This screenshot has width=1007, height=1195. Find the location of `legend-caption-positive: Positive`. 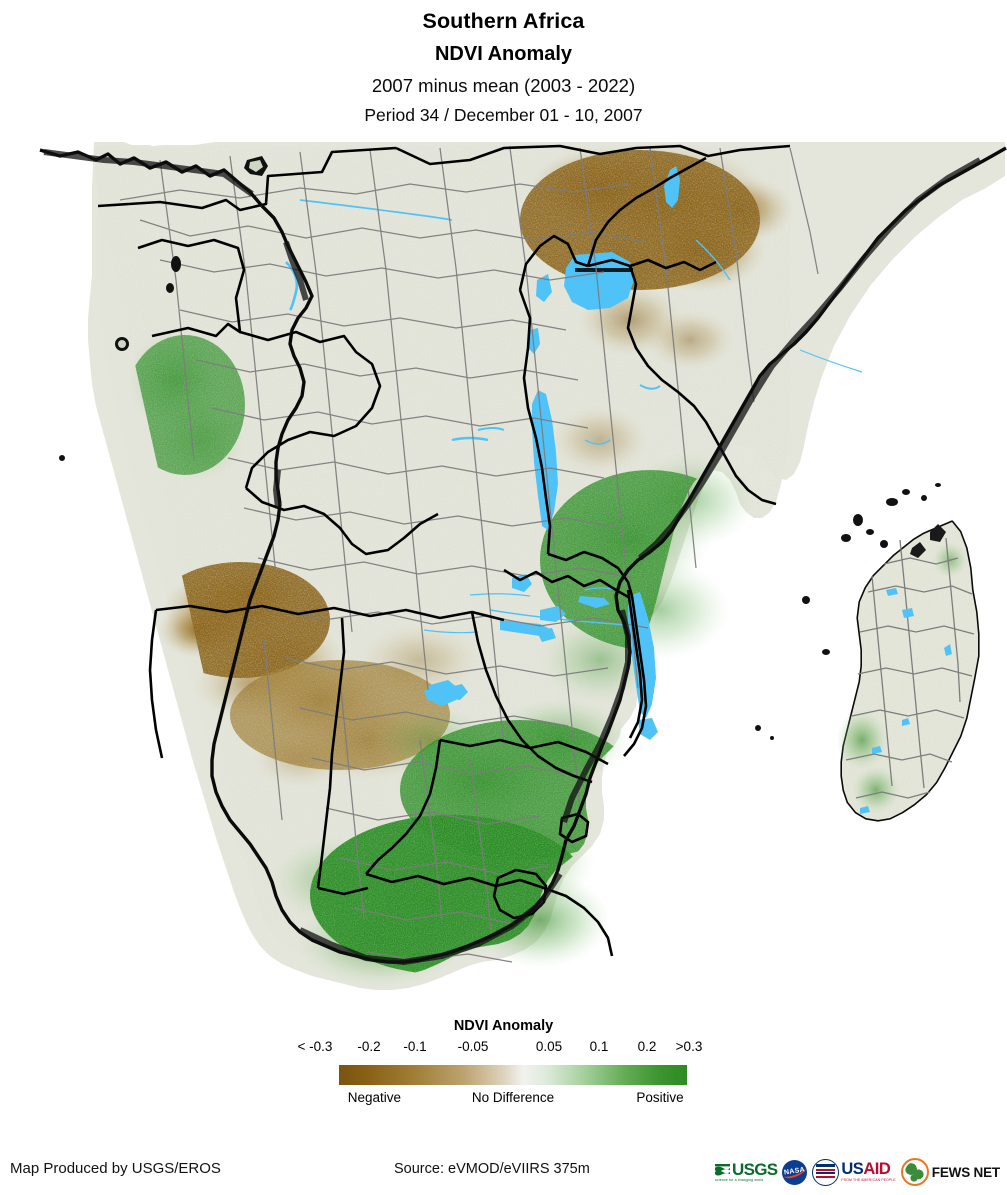

legend-caption-positive: Positive is located at coordinates (660, 1097).